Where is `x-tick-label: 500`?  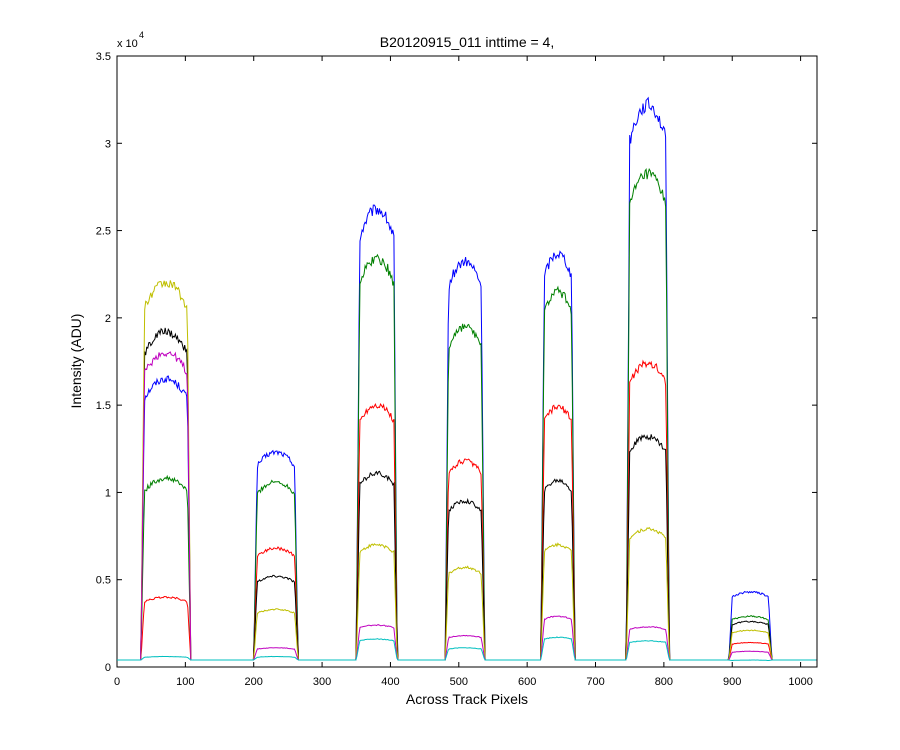 x-tick-label: 500 is located at coordinates (459, 682).